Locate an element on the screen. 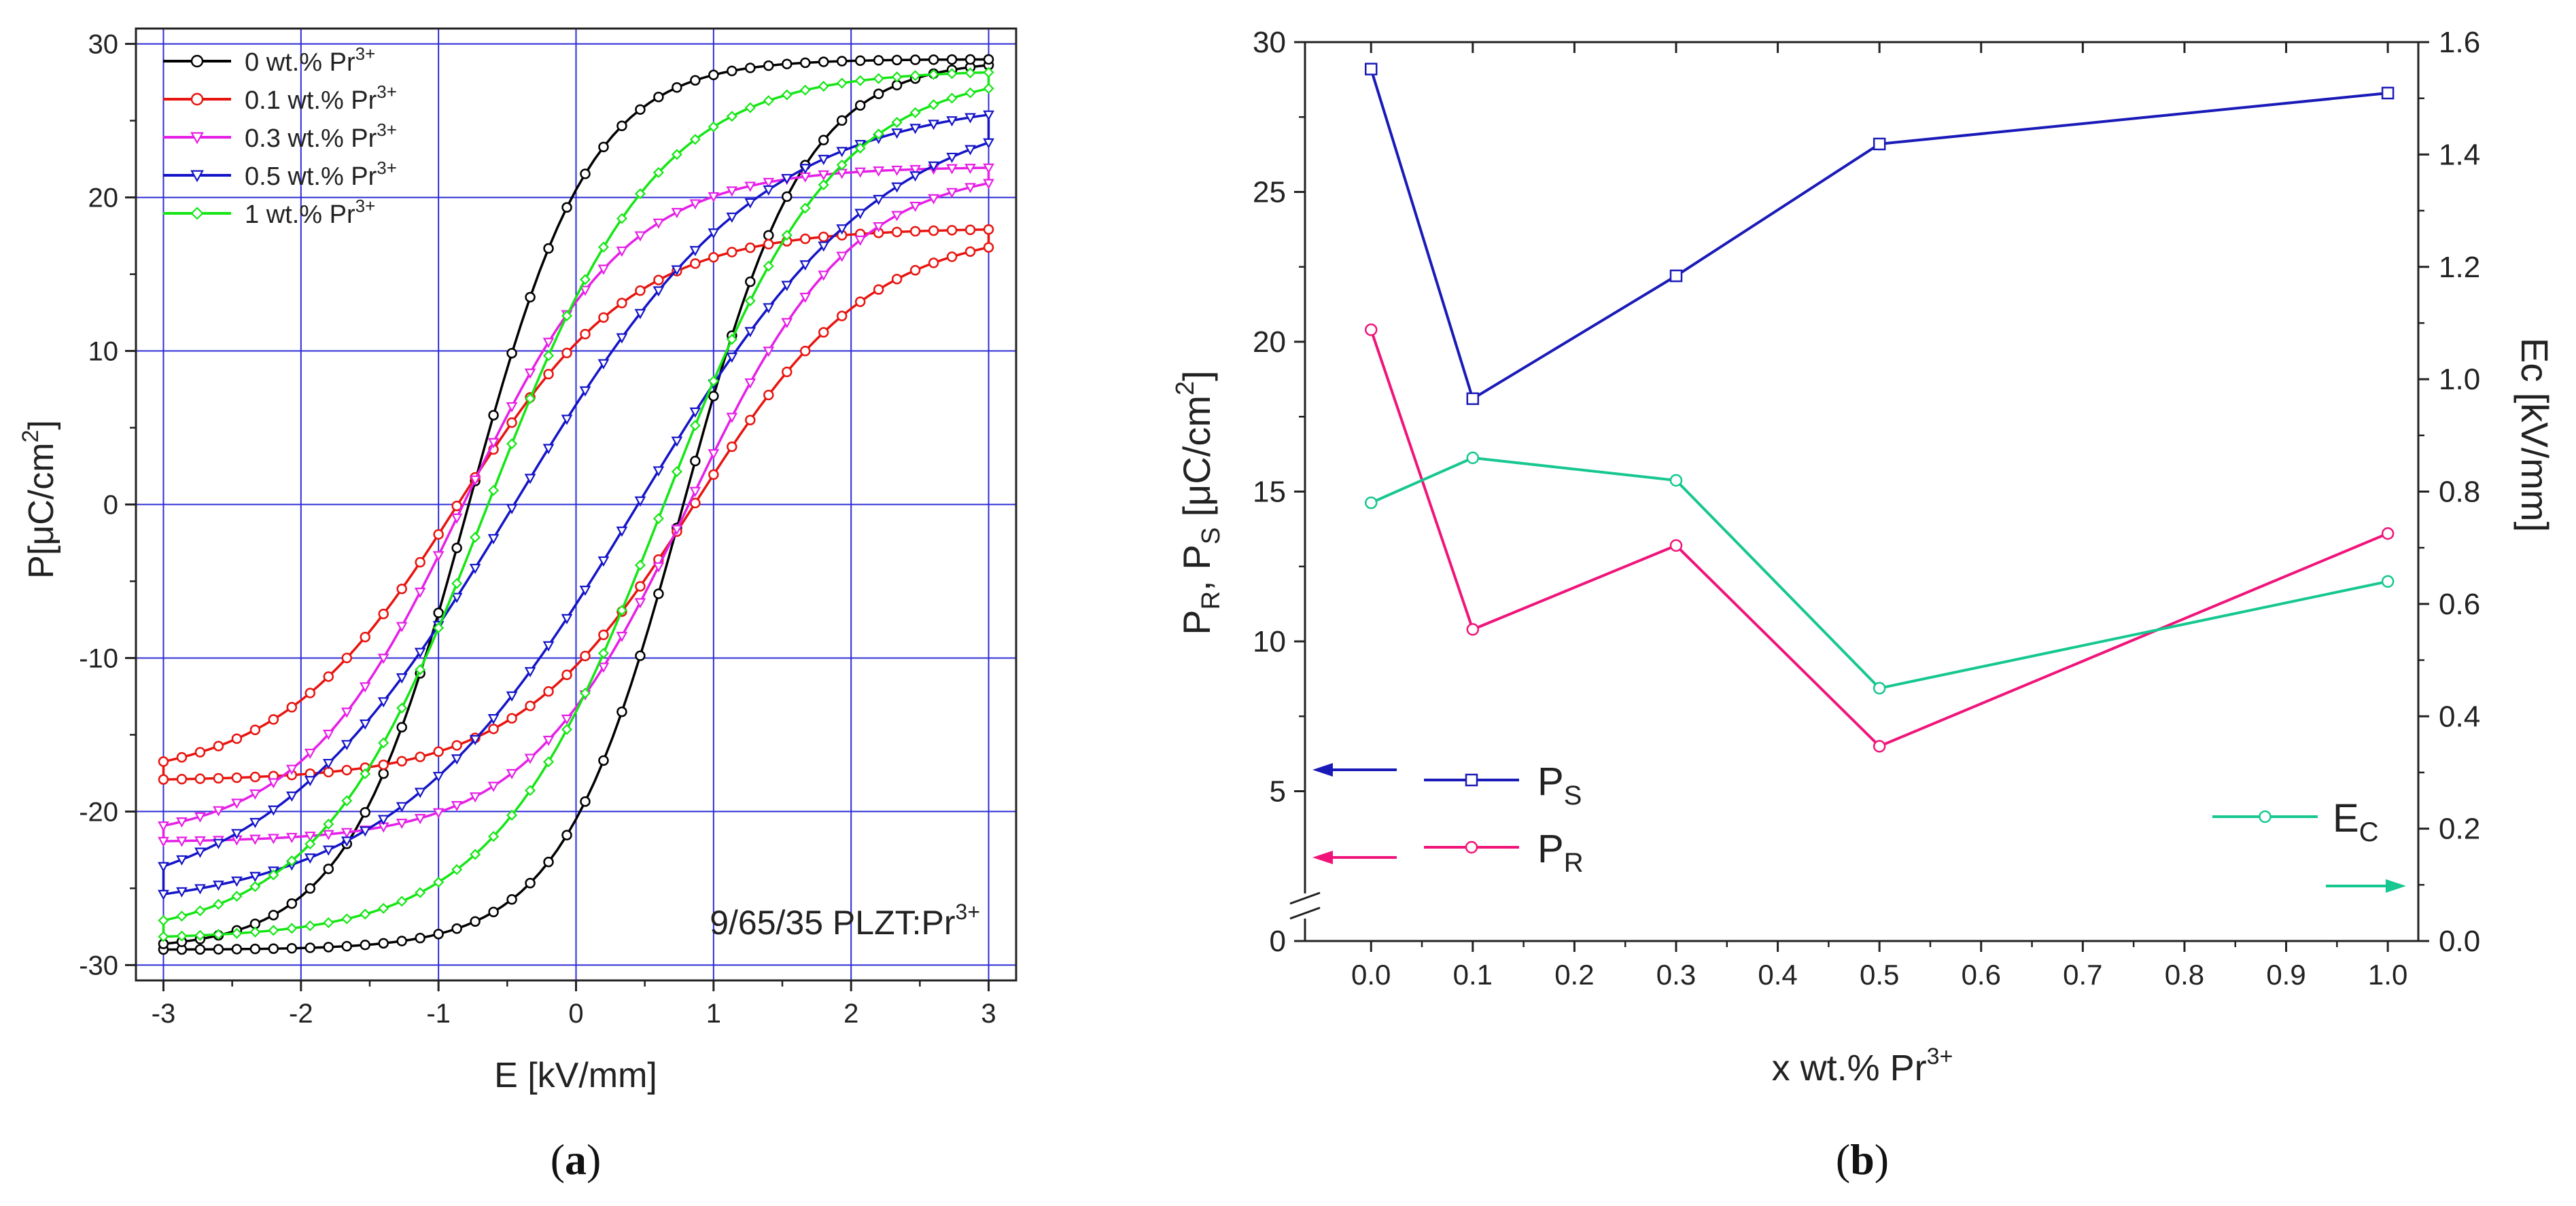 Image resolution: width=2576 pixels, height=1206 pixels. panel-b-left-y-tick-label: 0 is located at coordinates (1278, 941).